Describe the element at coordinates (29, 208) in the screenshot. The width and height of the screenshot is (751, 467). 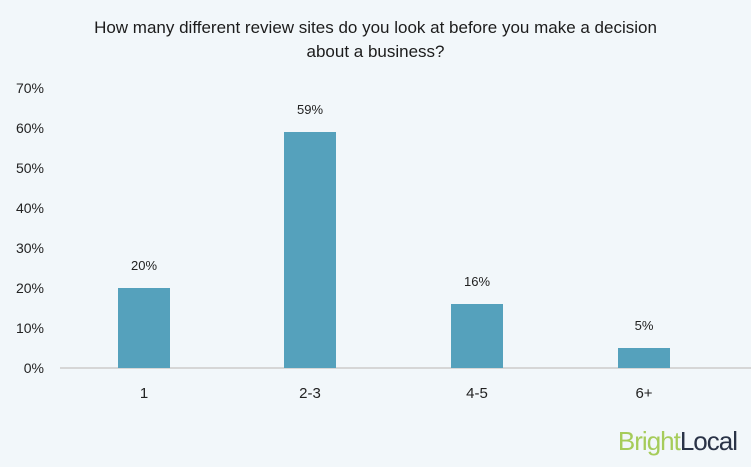
I see `y-tick: 40%` at that location.